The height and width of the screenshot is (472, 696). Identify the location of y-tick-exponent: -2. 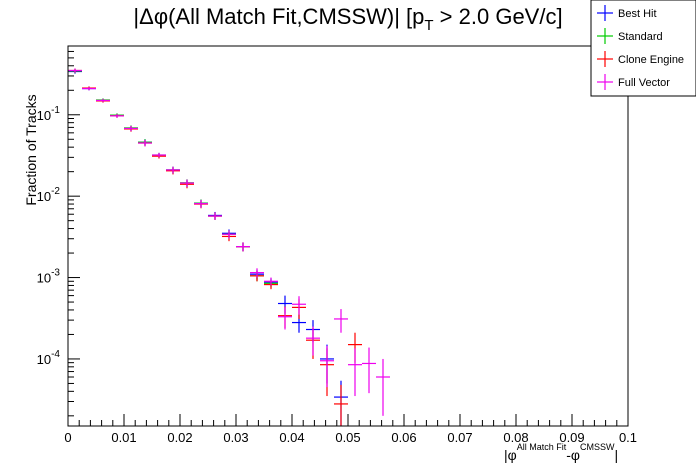
(55, 191).